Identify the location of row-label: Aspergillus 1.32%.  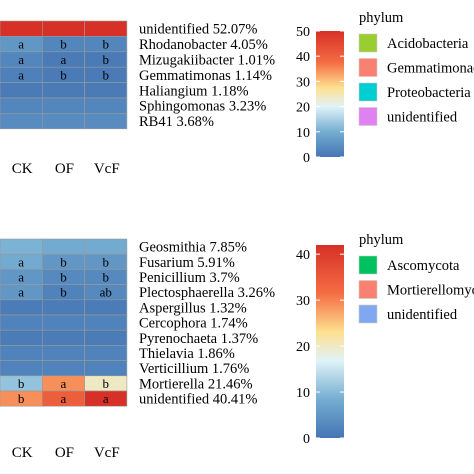
(193, 308).